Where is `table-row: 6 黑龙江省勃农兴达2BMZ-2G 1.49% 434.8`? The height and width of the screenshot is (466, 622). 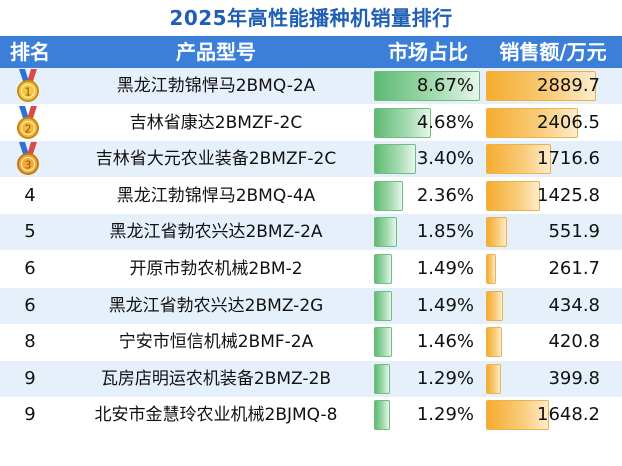
table-row: 6 黑龙江省勃农兴达2BMZ-2G 1.49% 434.8 is located at coordinates (311, 305).